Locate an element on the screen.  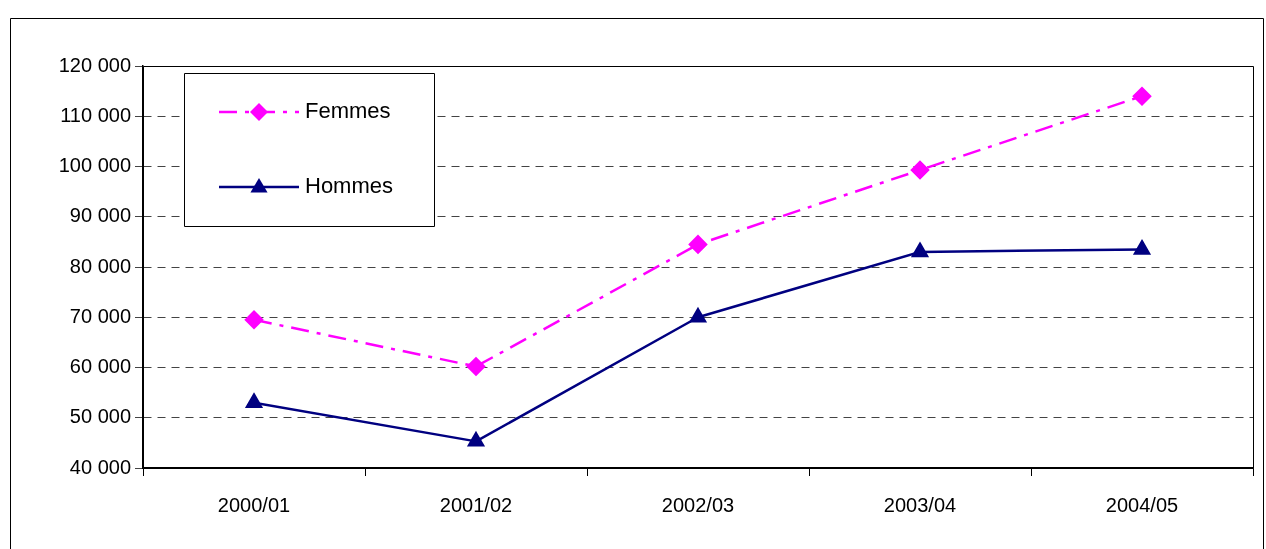
y-tick-label: 70 000 is located at coordinates (100, 315).